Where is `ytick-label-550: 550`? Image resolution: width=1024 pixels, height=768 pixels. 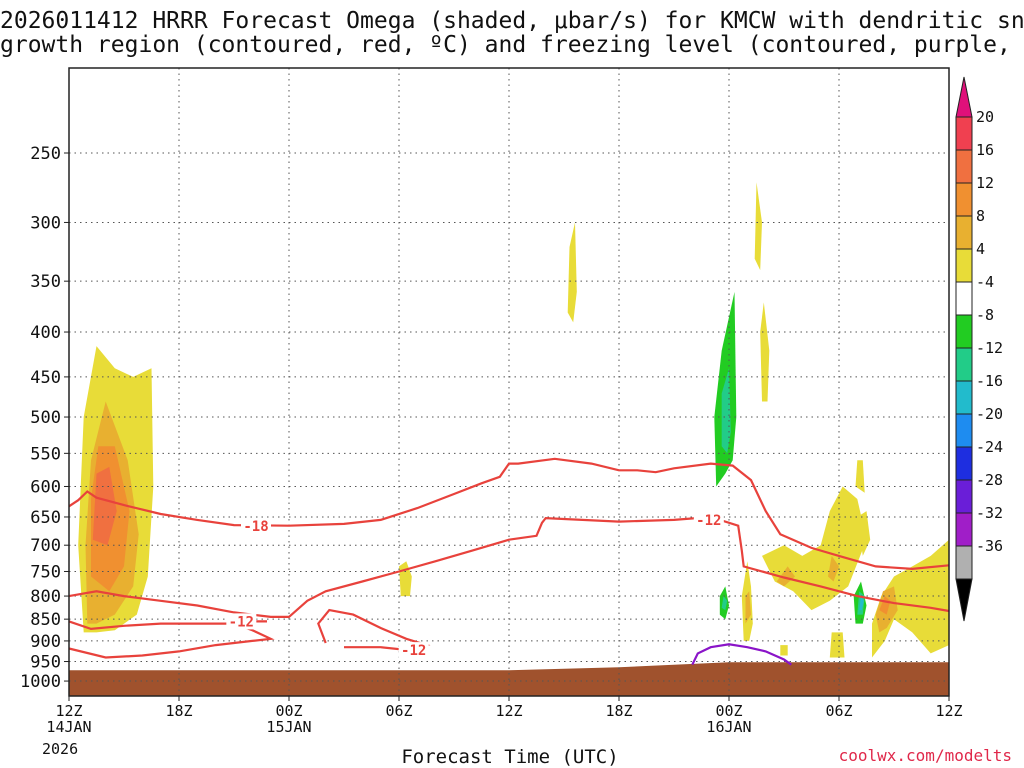
ytick-label-550: 550 is located at coordinates (45, 454).